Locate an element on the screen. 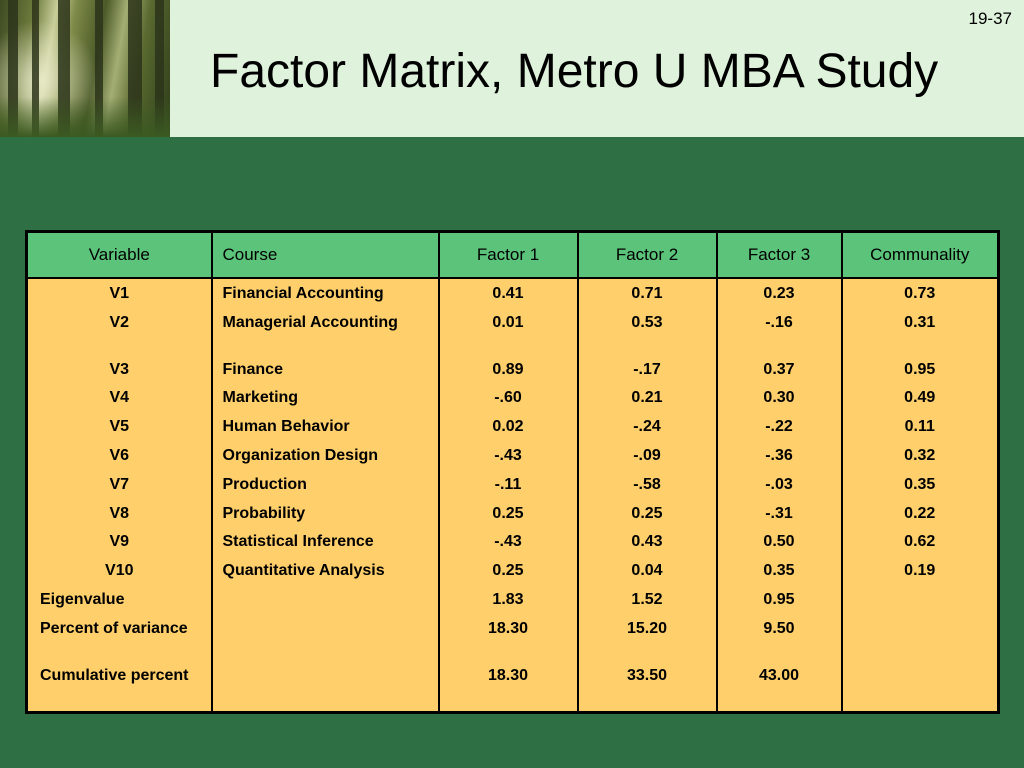  variable-cell: V6 is located at coordinates (119, 455).